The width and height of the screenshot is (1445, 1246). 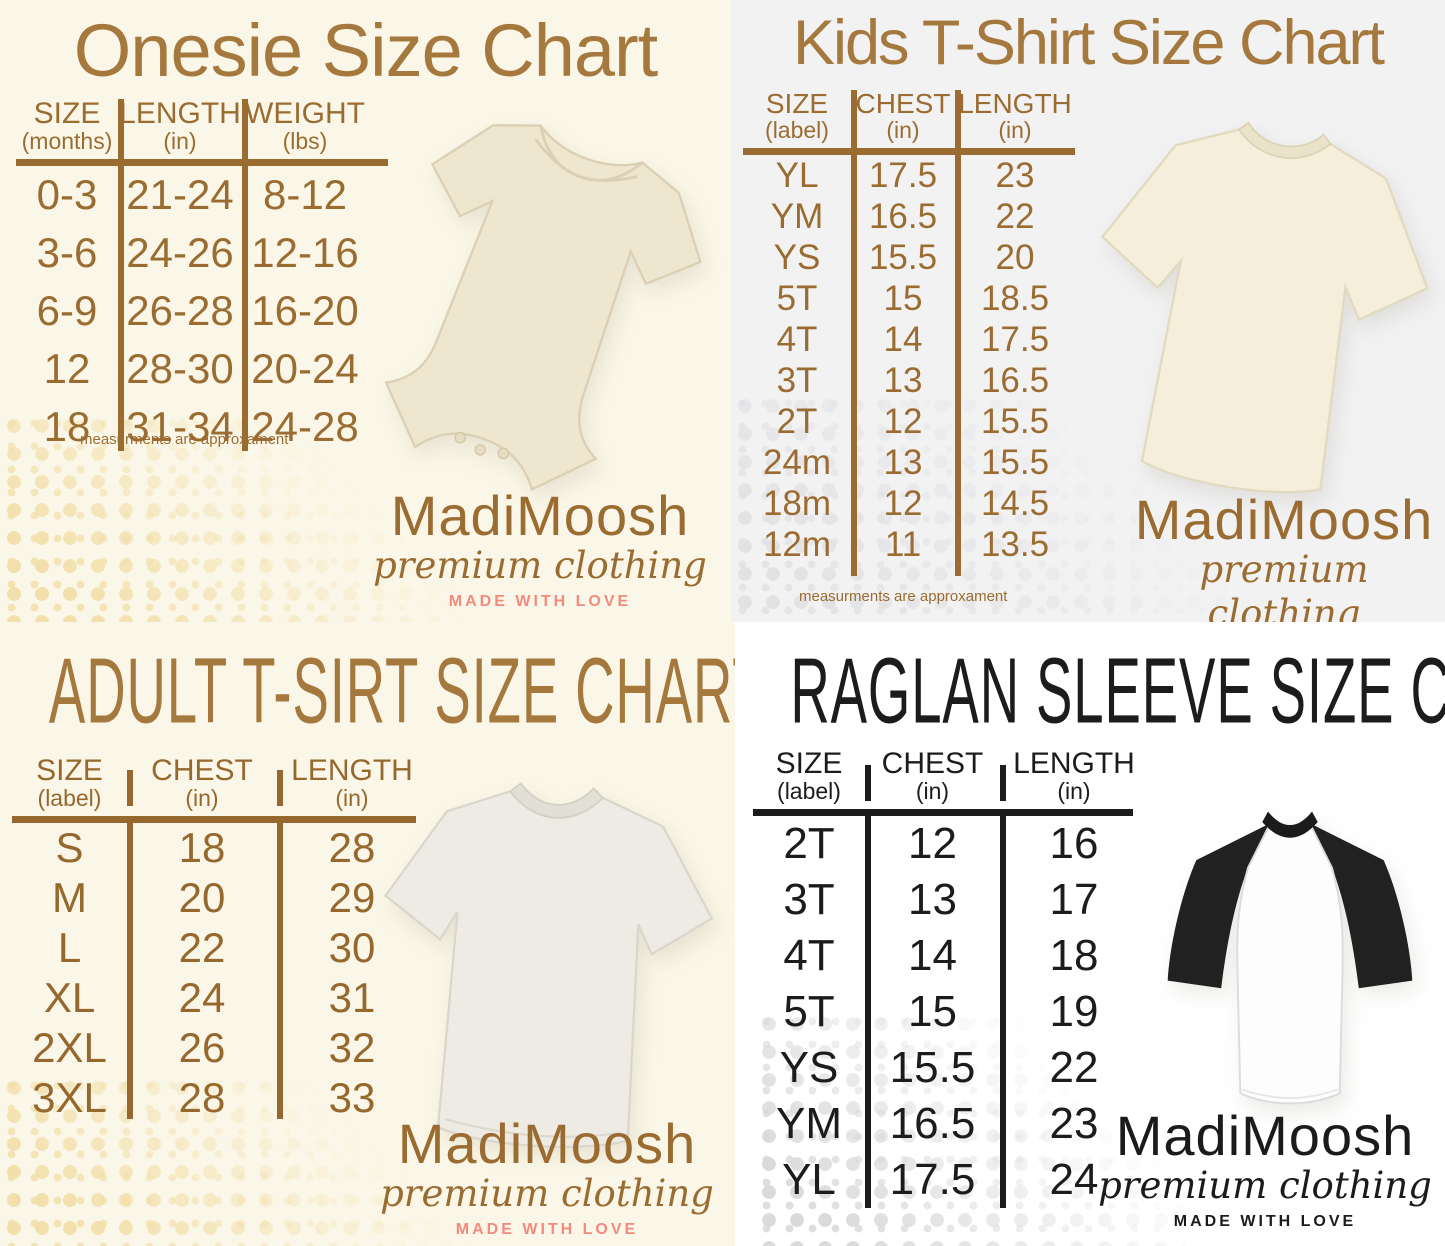 I want to click on brand-tagline: premium clothing, so click(x=1265, y=1185).